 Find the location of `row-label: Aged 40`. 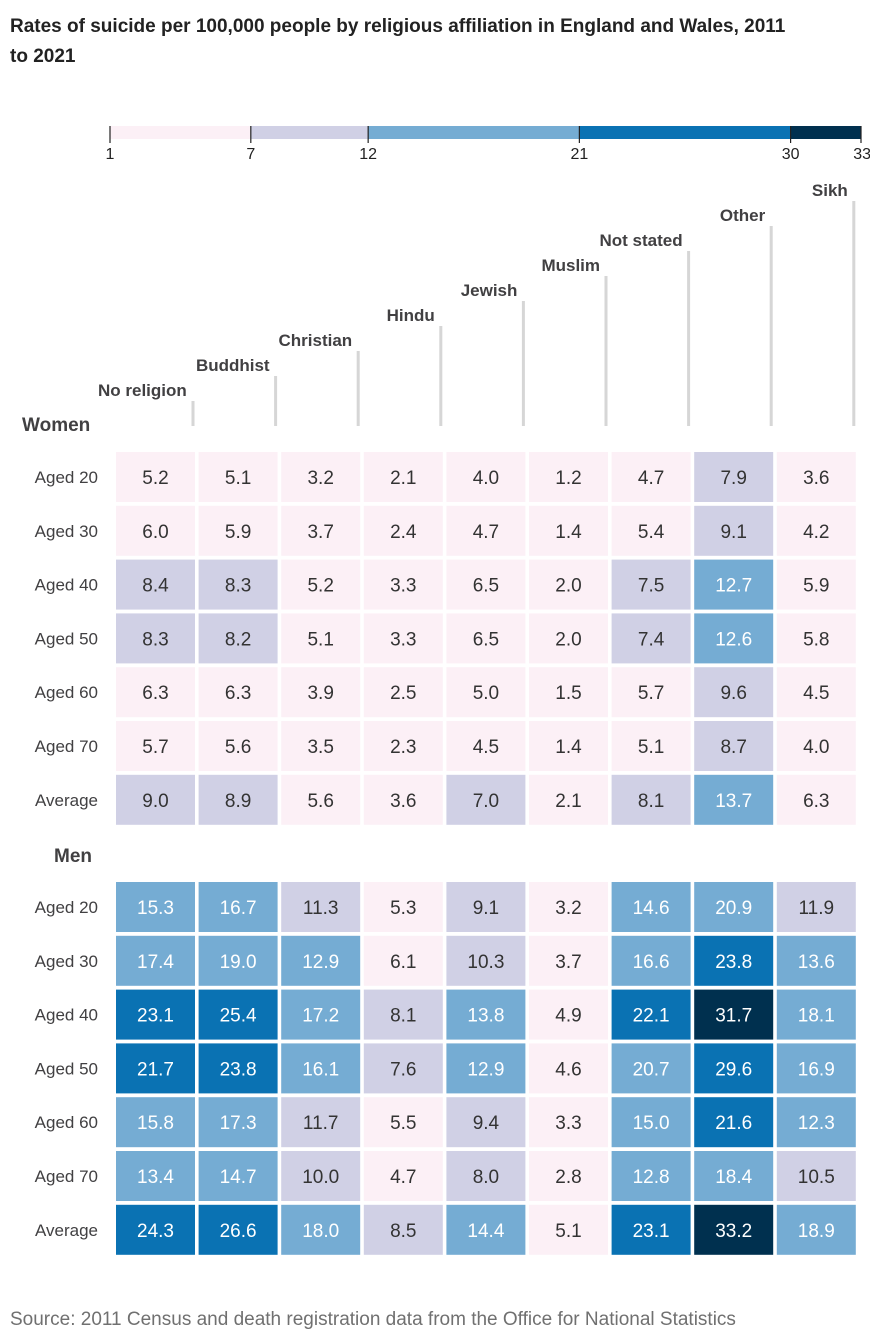

row-label: Aged 40 is located at coordinates (66, 585).